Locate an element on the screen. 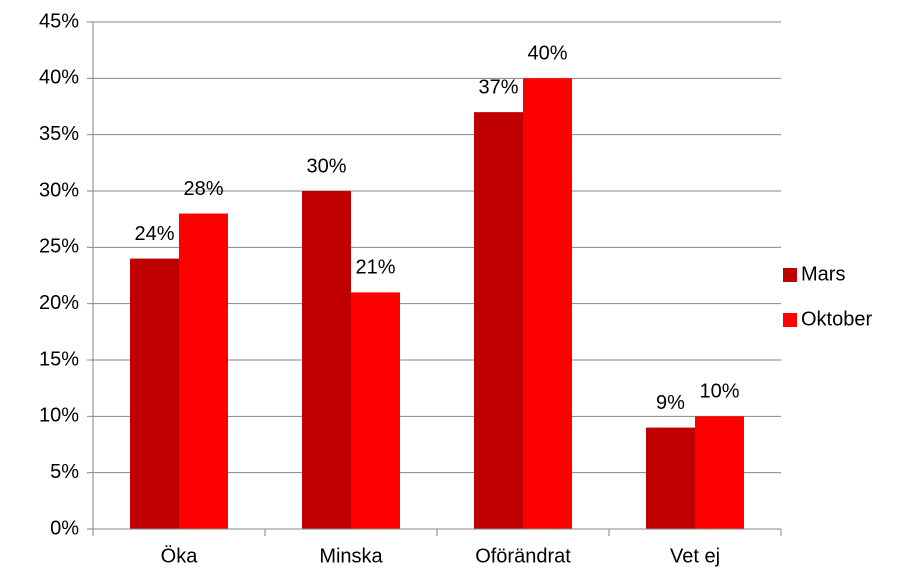  y-tick-label: 15% is located at coordinates (59, 359).